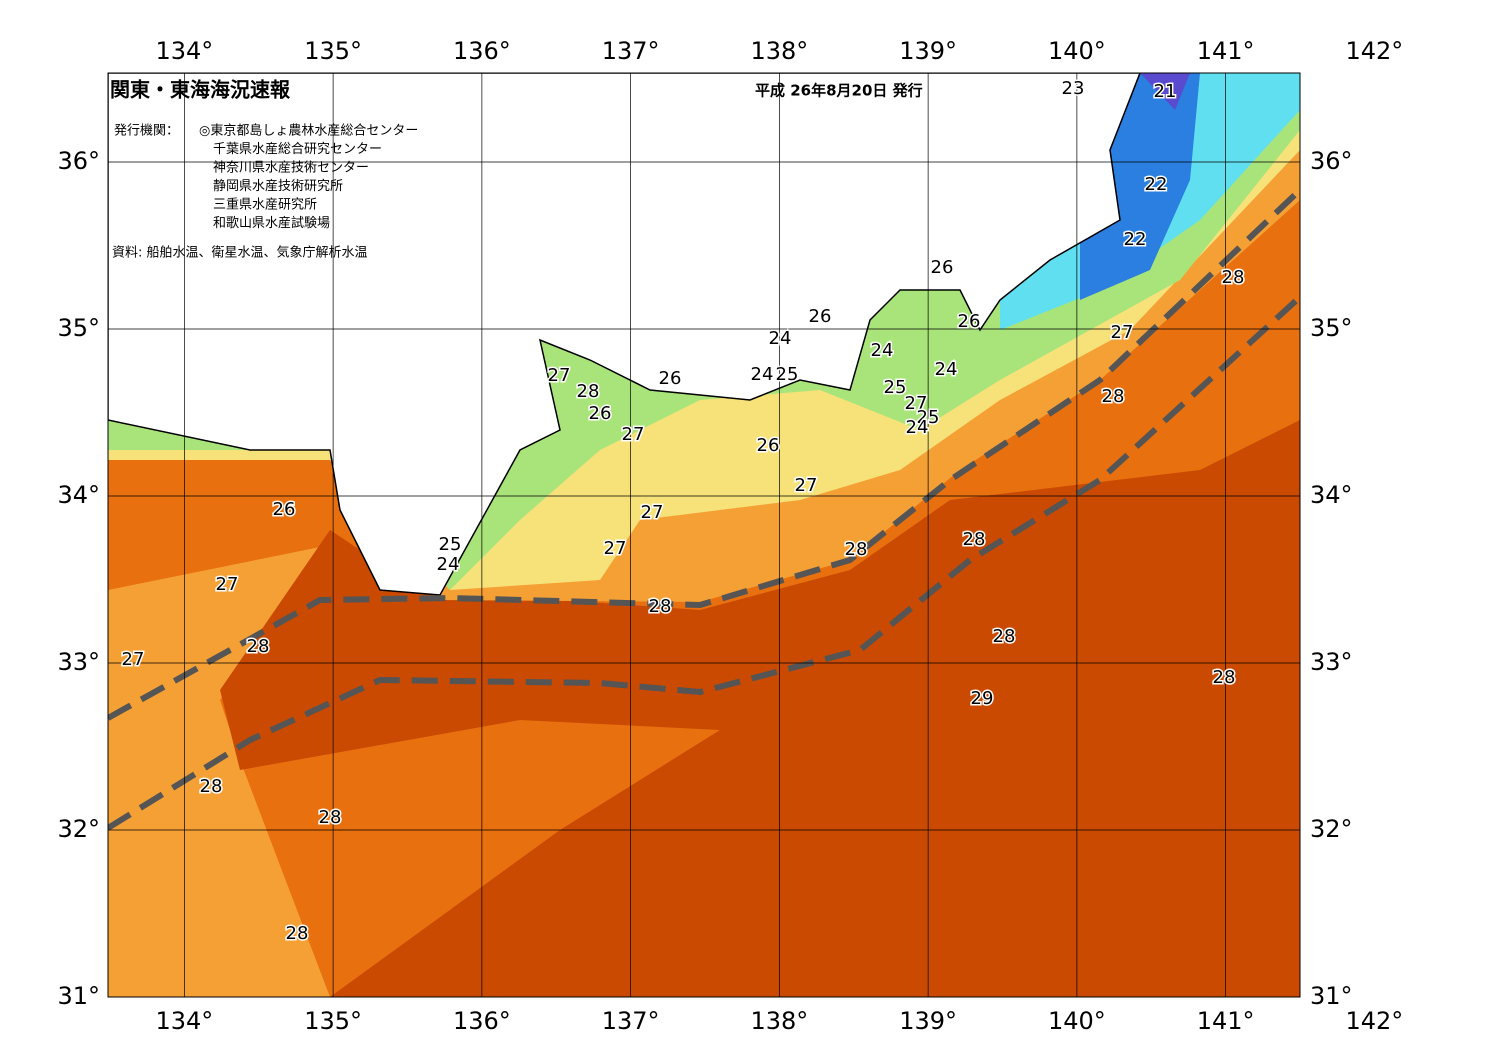 Image resolution: width=1503 pixels, height=1064 pixels. I want to click on source: 資料: 船舶水温、衛星水温、気象庁解析水温, so click(240, 253).